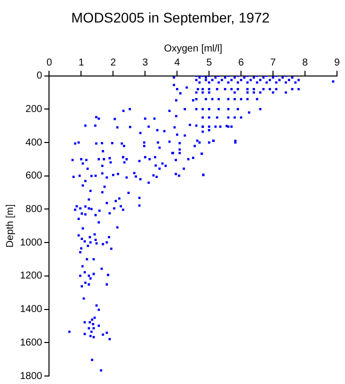  What do you see at coordinates (34, 142) in the screenshot?
I see `y-tick-label: 400` at bounding box center [34, 142].